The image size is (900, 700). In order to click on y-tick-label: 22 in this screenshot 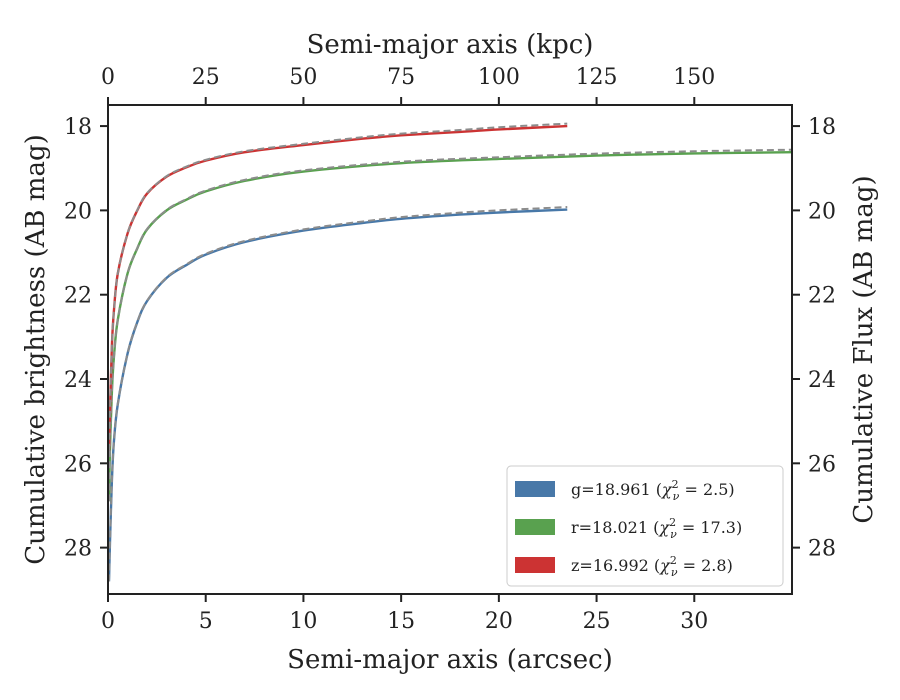, I will do `click(78, 296)`.